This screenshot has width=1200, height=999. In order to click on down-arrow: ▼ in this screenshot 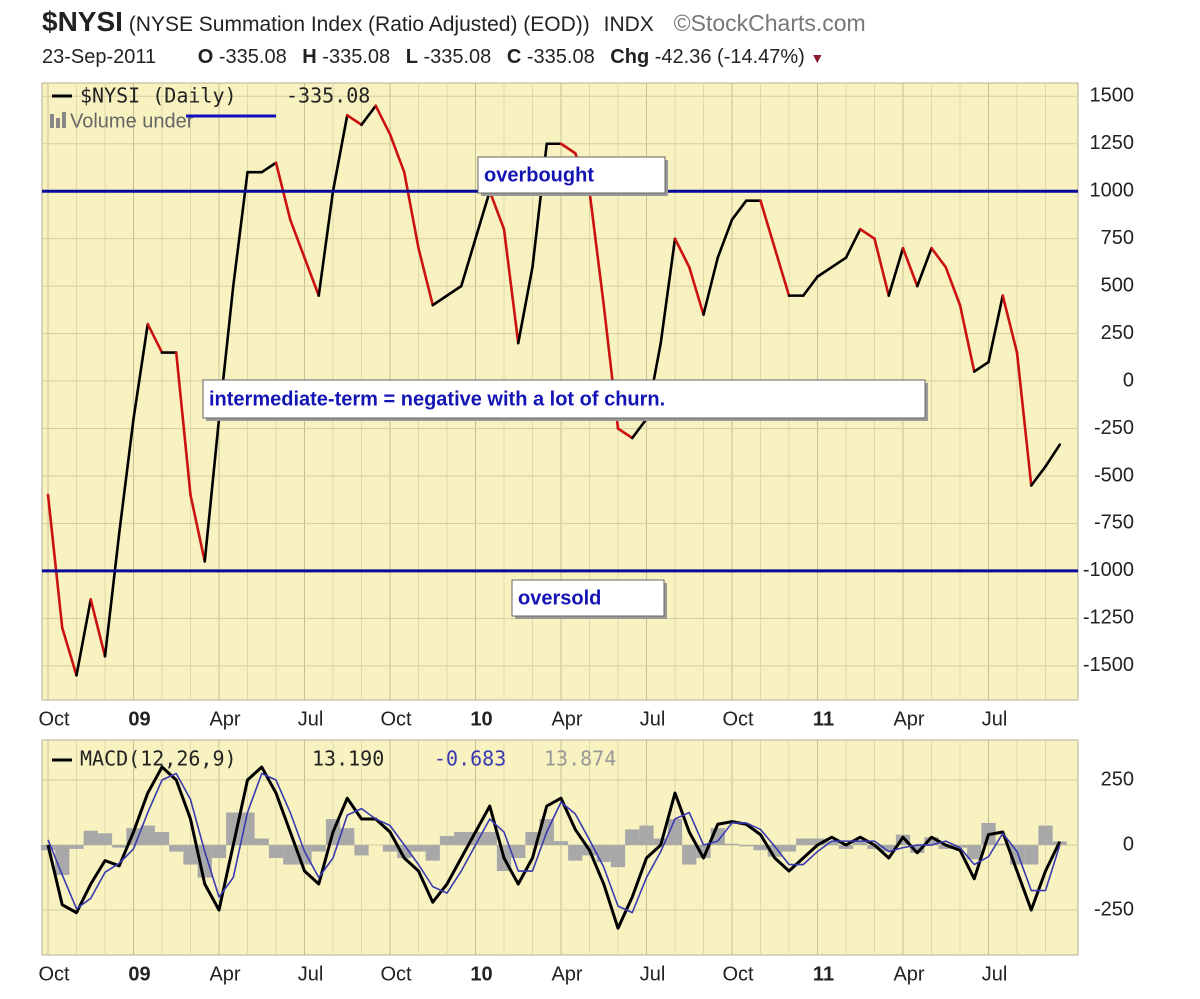, I will do `click(817, 58)`.